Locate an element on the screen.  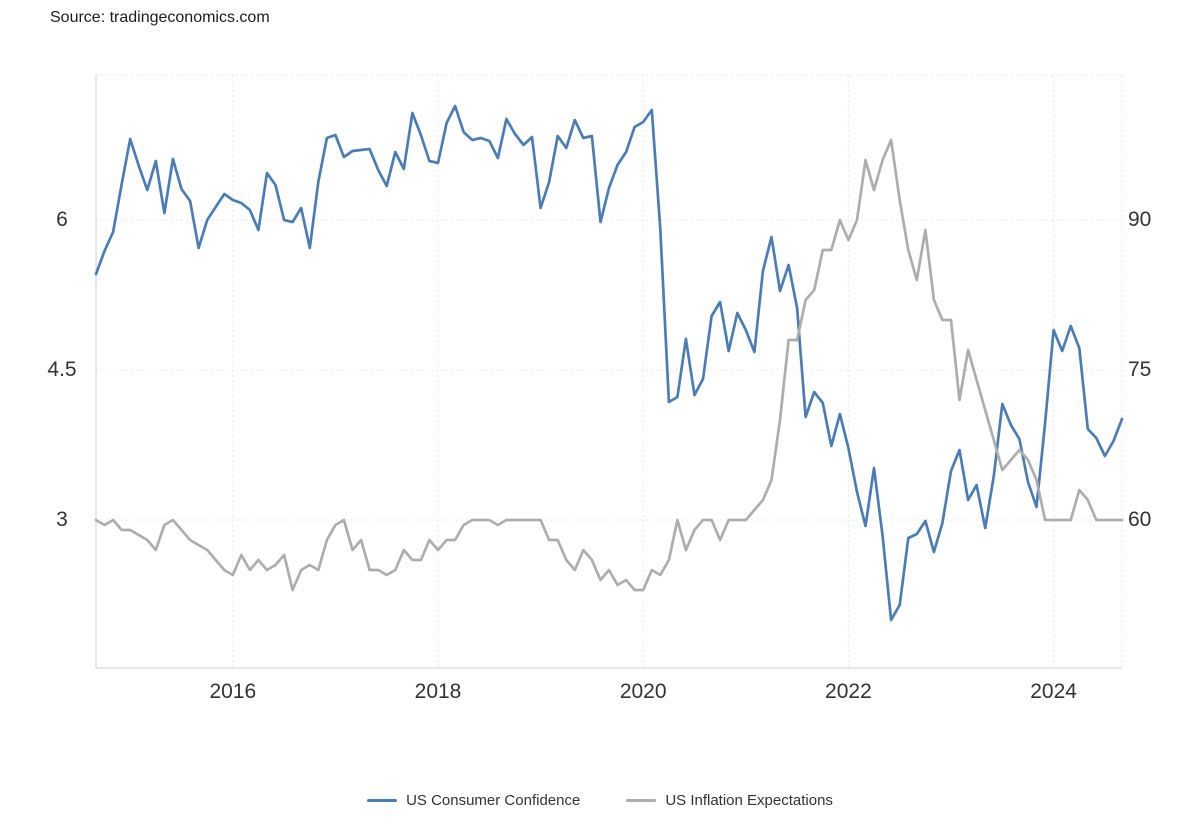
inflation-expectations-swatch-icon is located at coordinates (641, 800).